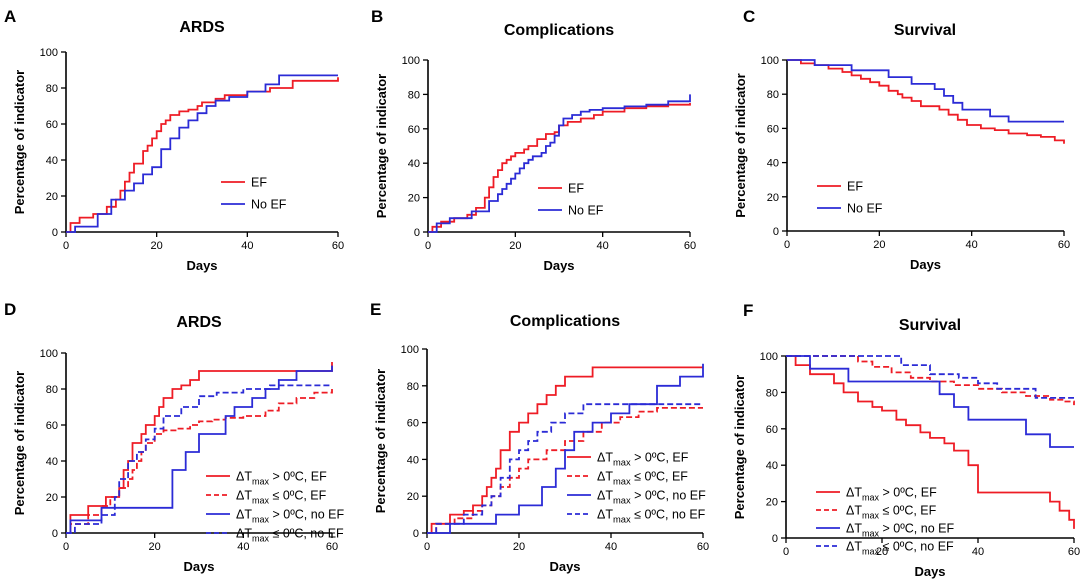 The image size is (1084, 580). What do you see at coordinates (259, 183) in the screenshot?
I see `legend-entry: EF` at bounding box center [259, 183].